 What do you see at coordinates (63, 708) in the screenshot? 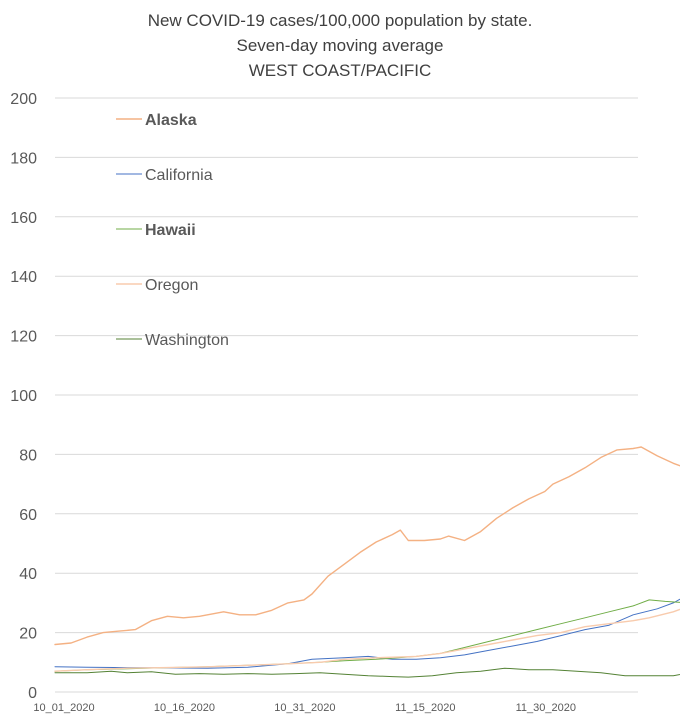
I see `x-tick-label: 10_01_2020` at bounding box center [63, 708].